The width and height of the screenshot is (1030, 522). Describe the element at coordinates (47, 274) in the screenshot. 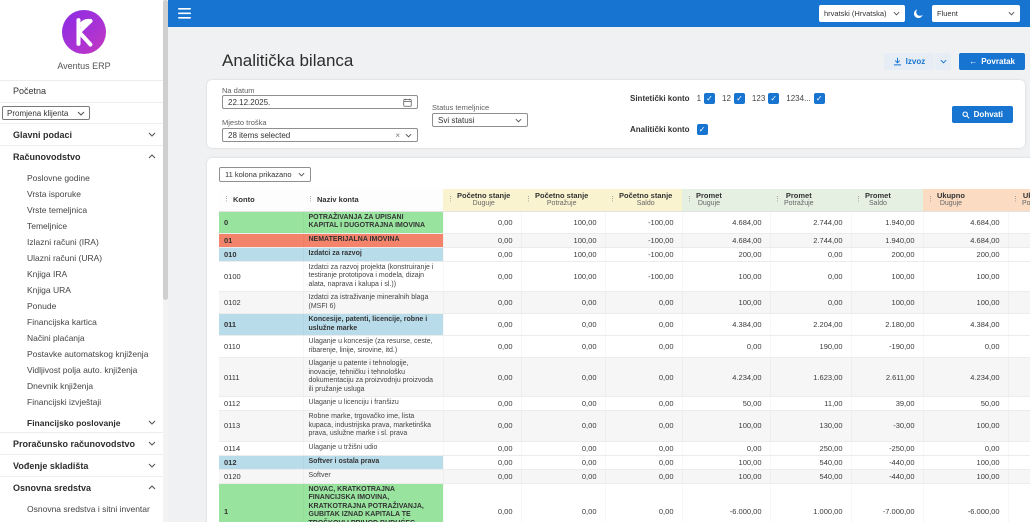

I see `sidebar-item-knjiga-ira: Knjiga IRA` at that location.